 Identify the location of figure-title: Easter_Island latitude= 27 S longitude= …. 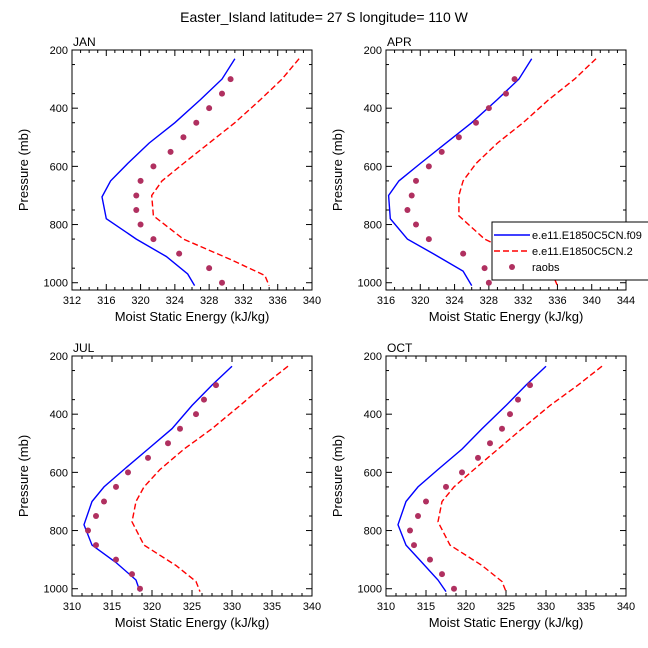
(324, 17).